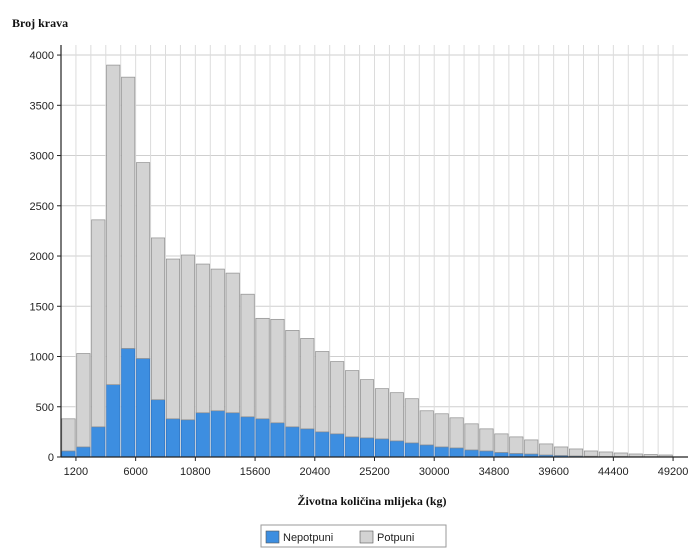 This screenshot has width=689, height=549. What do you see at coordinates (308, 538) in the screenshot?
I see `legend-label-nepotpuni: Nepotpuni` at bounding box center [308, 538].